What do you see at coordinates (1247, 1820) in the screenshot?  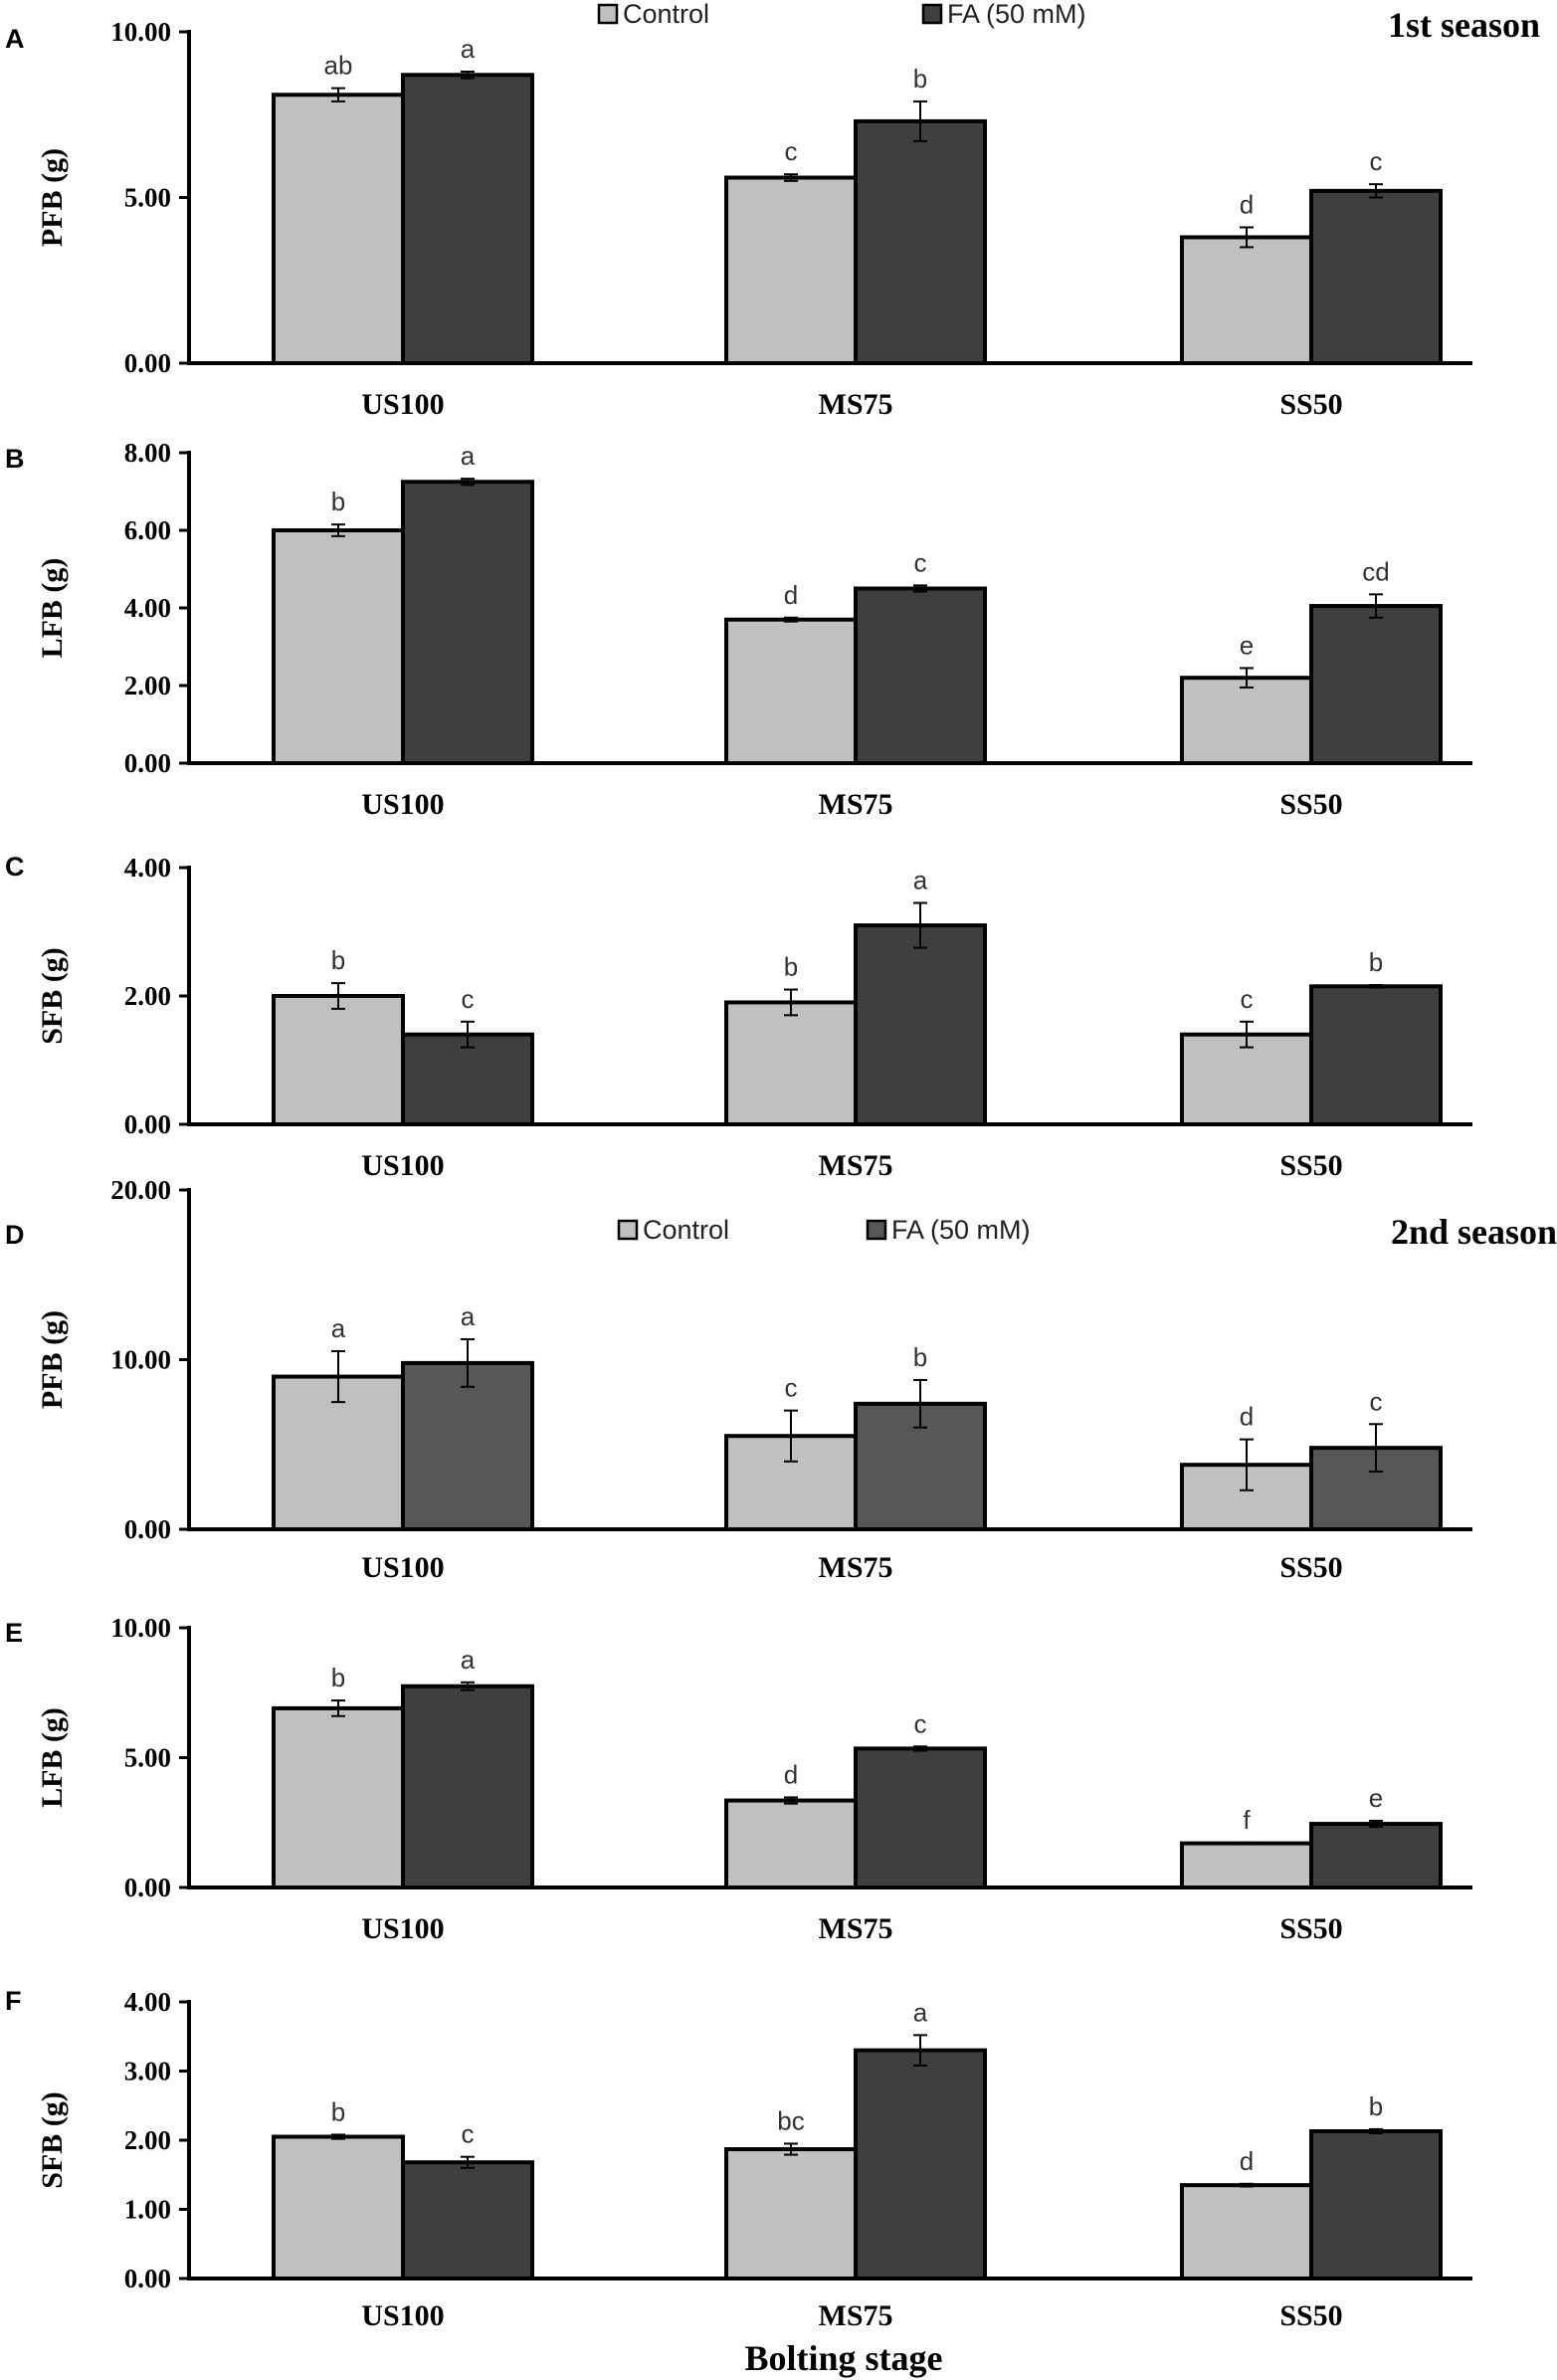 I see `significance-letter: f` at bounding box center [1247, 1820].